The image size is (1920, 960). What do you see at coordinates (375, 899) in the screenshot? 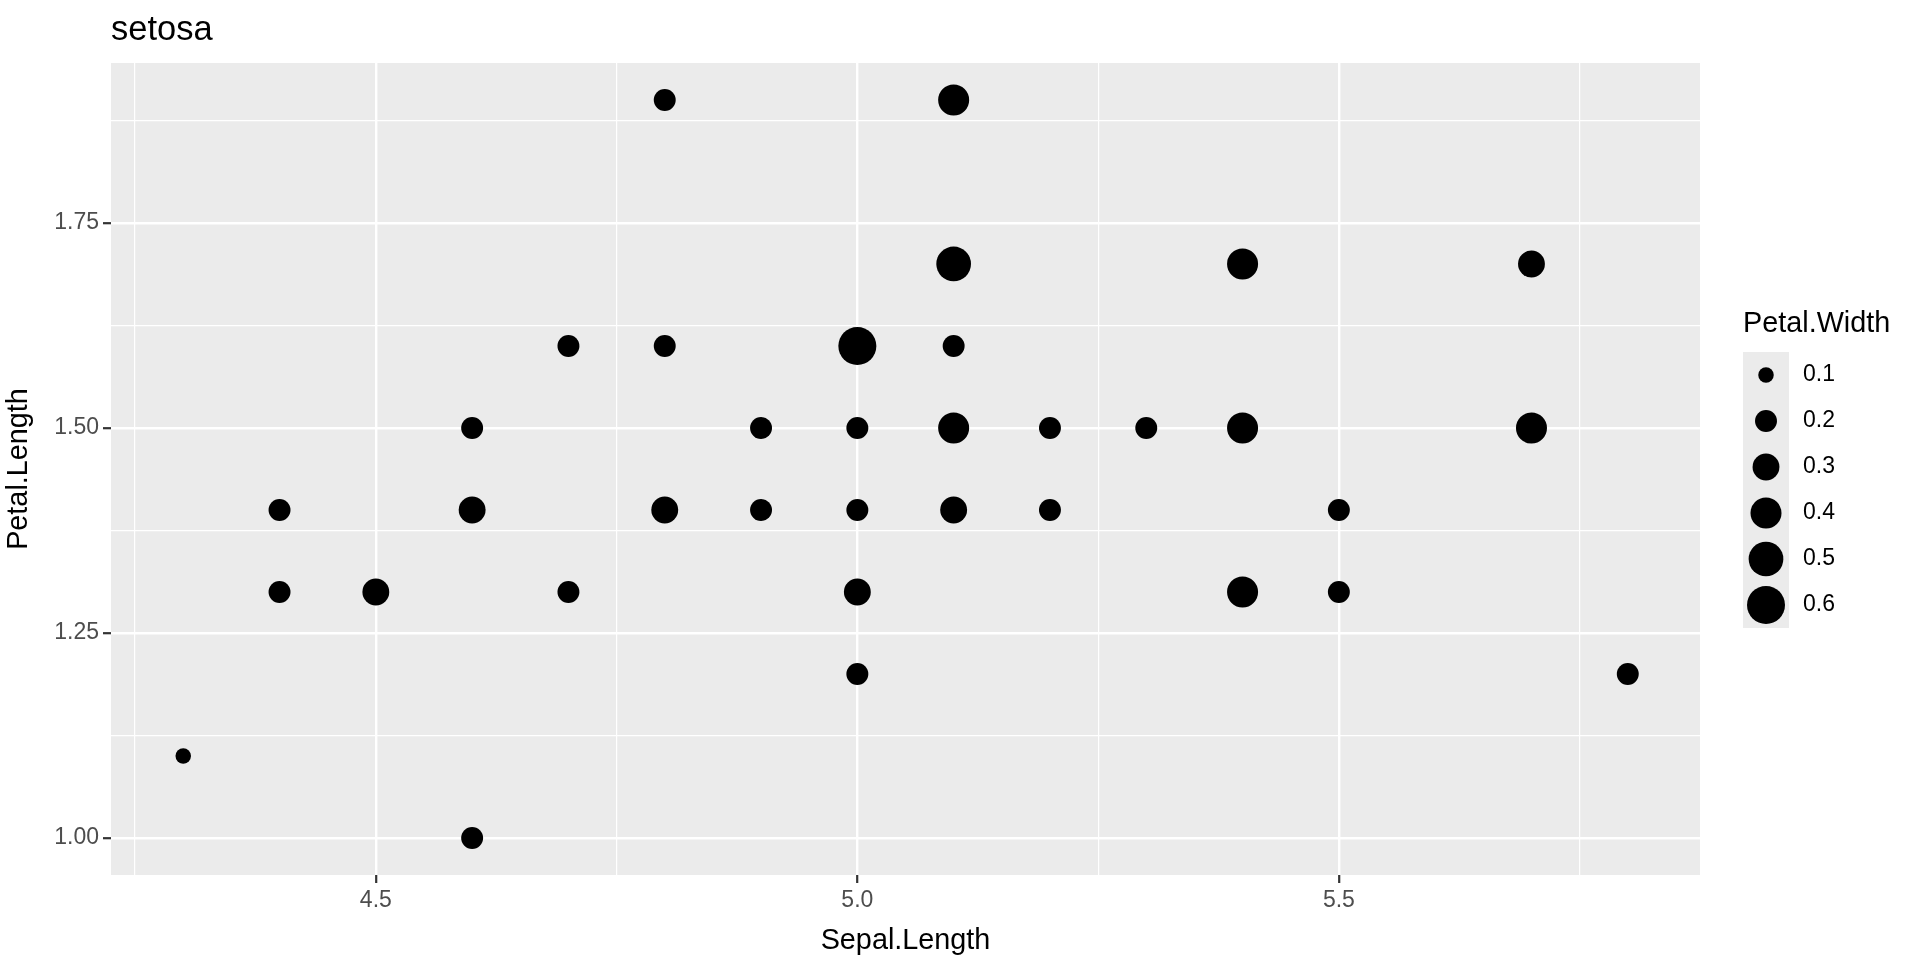
I see `x-tick-label: 4.5` at bounding box center [375, 899].